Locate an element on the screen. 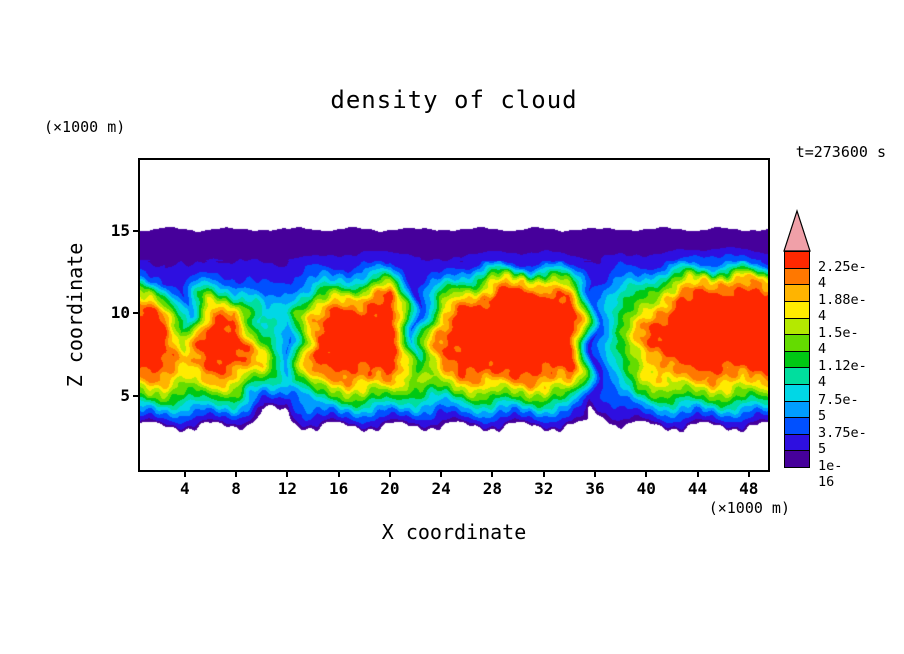 This screenshot has width=904, height=654. x-tick-label: 24 is located at coordinates (441, 488).